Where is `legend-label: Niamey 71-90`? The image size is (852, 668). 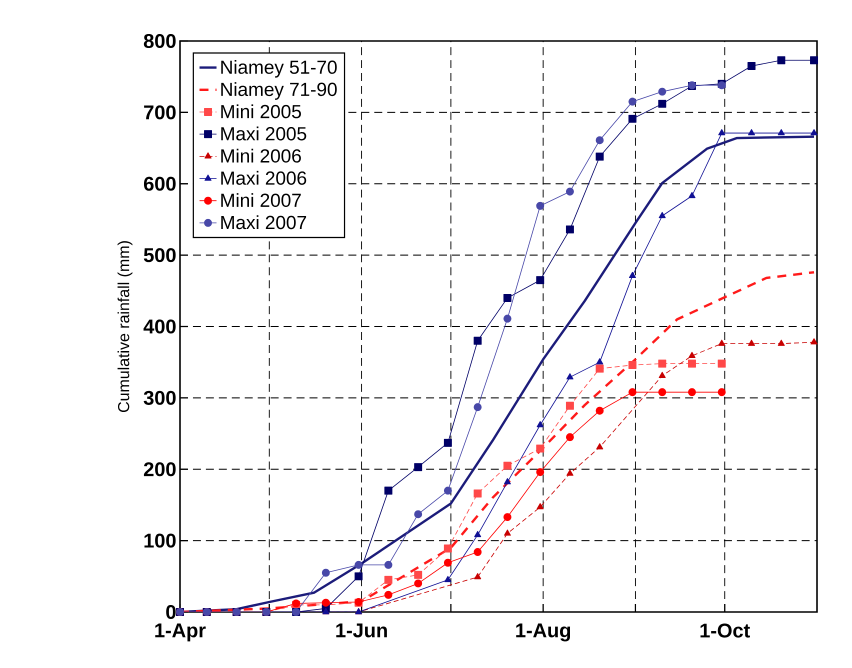 legend-label: Niamey 71-90 is located at coordinates (279, 91).